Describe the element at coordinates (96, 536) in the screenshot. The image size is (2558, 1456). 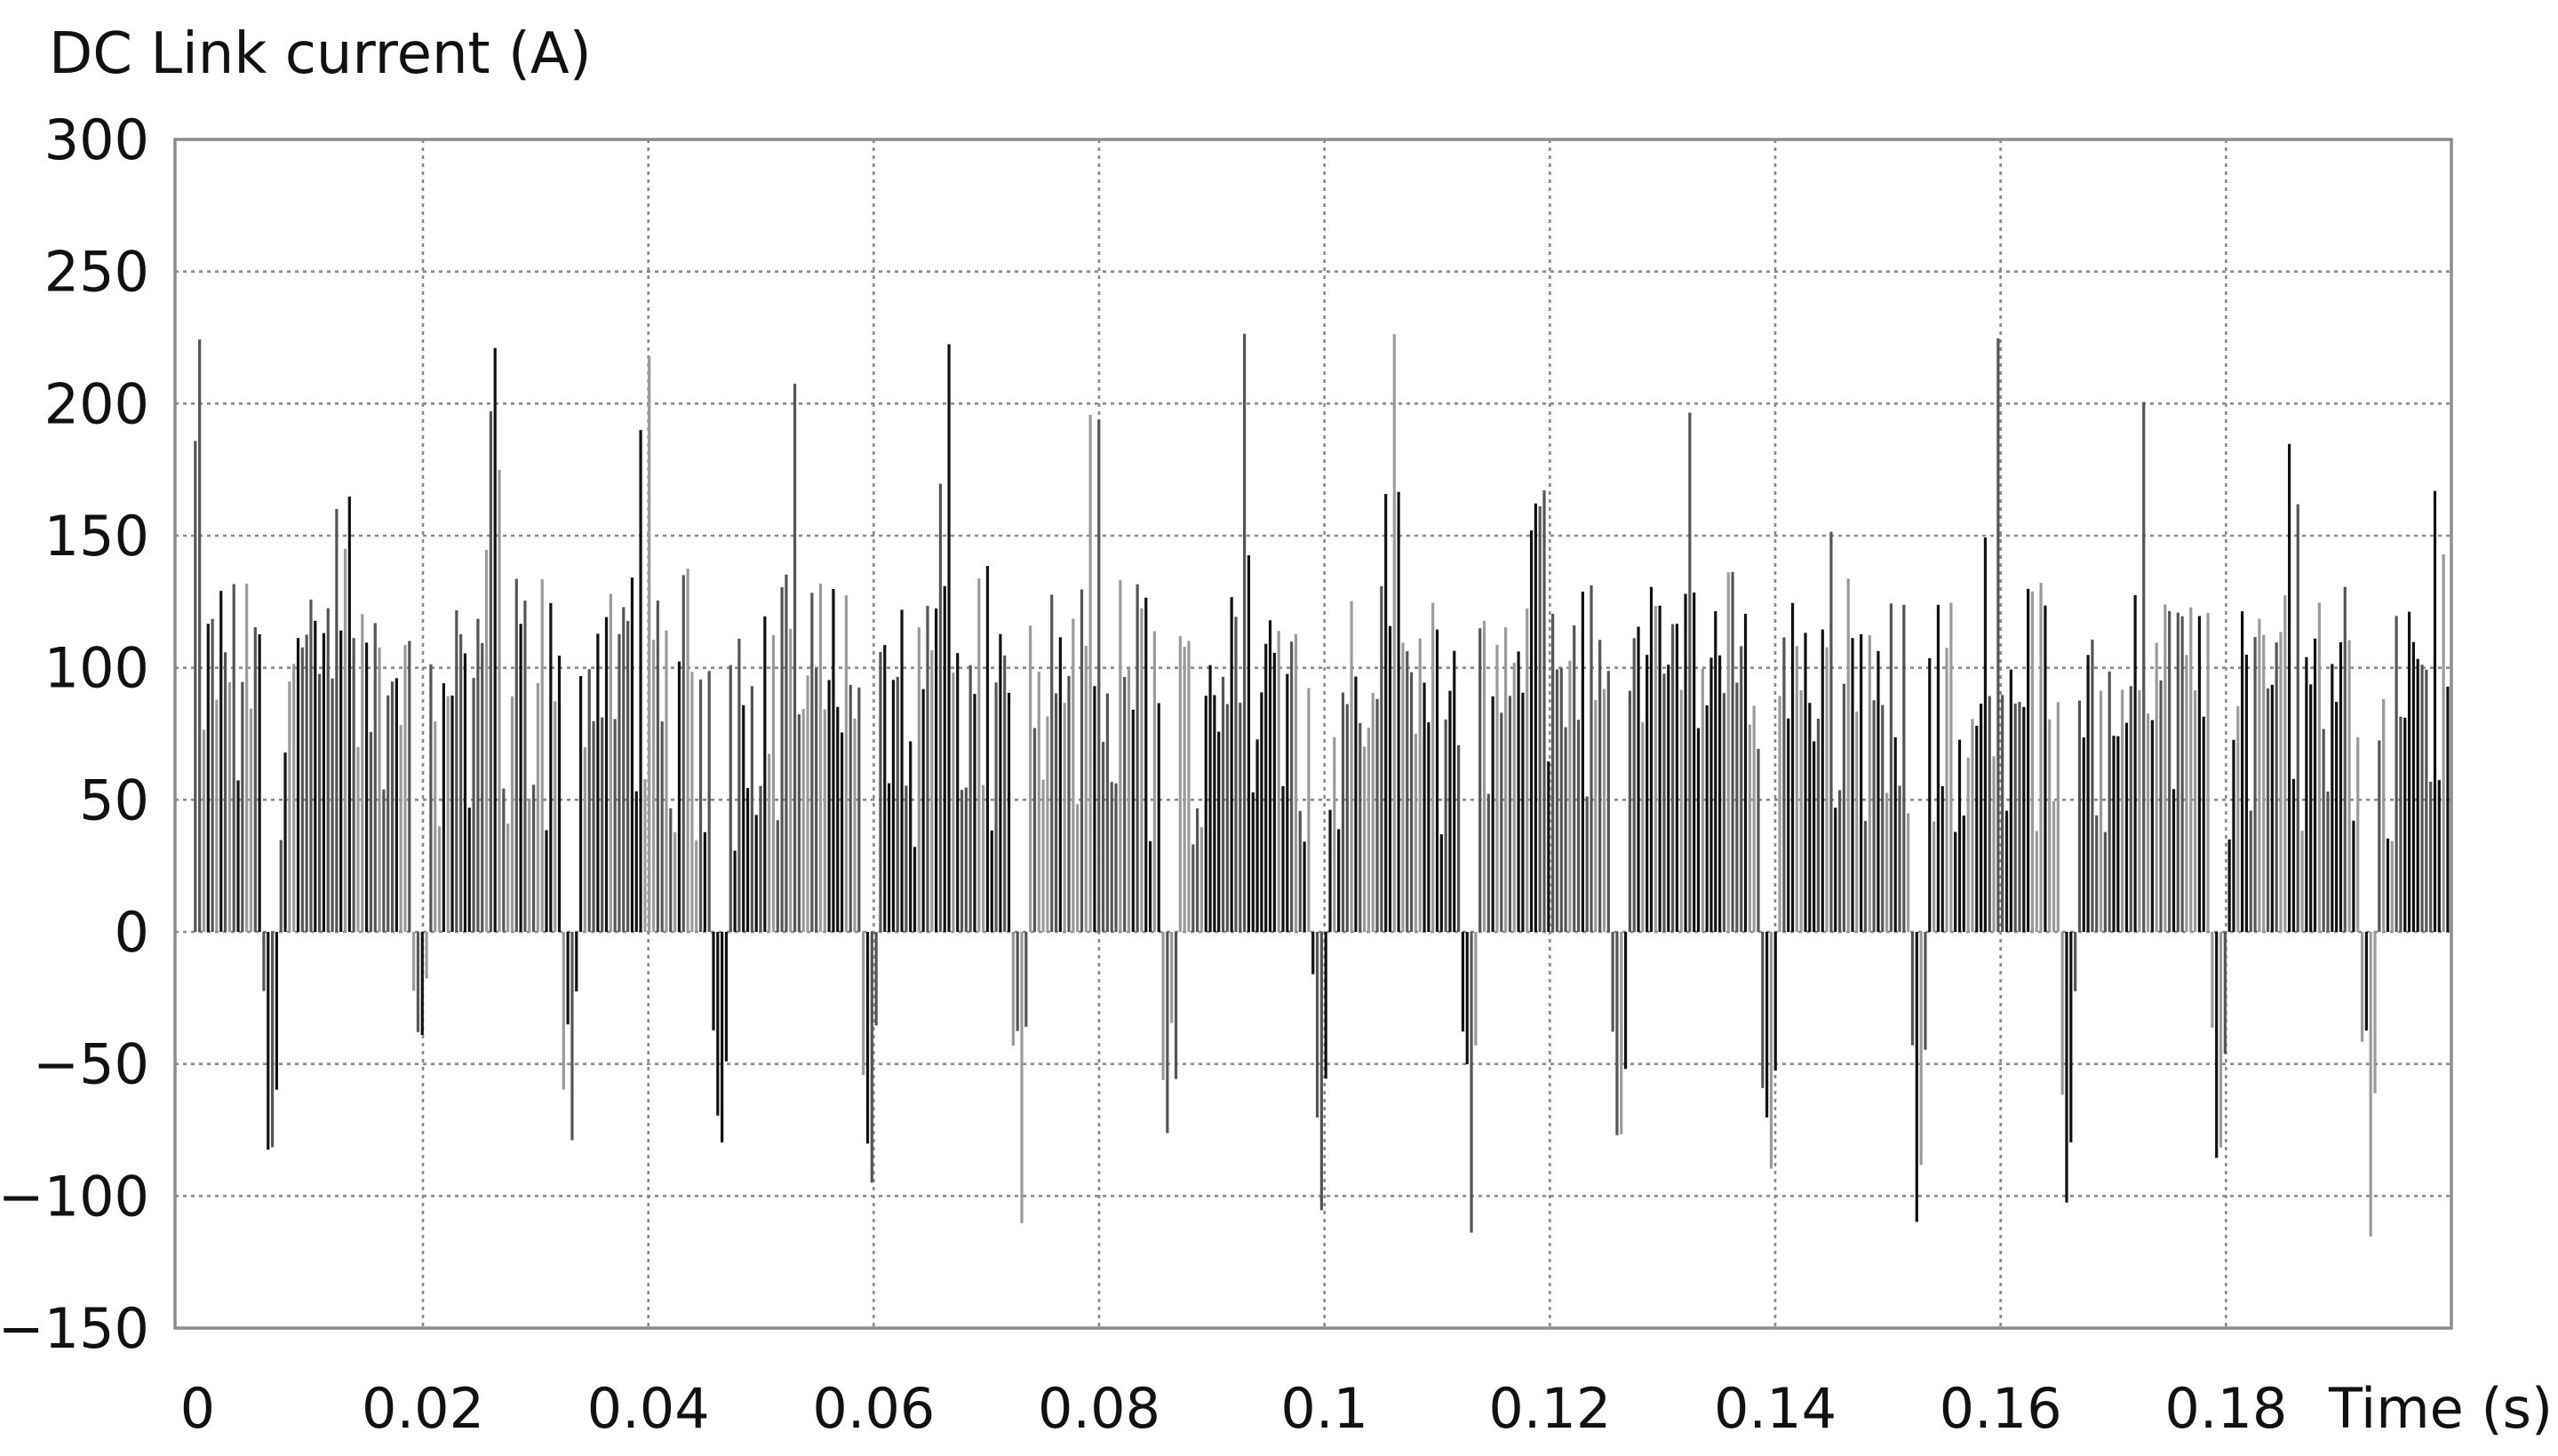
I see `y-tick-label: 150` at that location.